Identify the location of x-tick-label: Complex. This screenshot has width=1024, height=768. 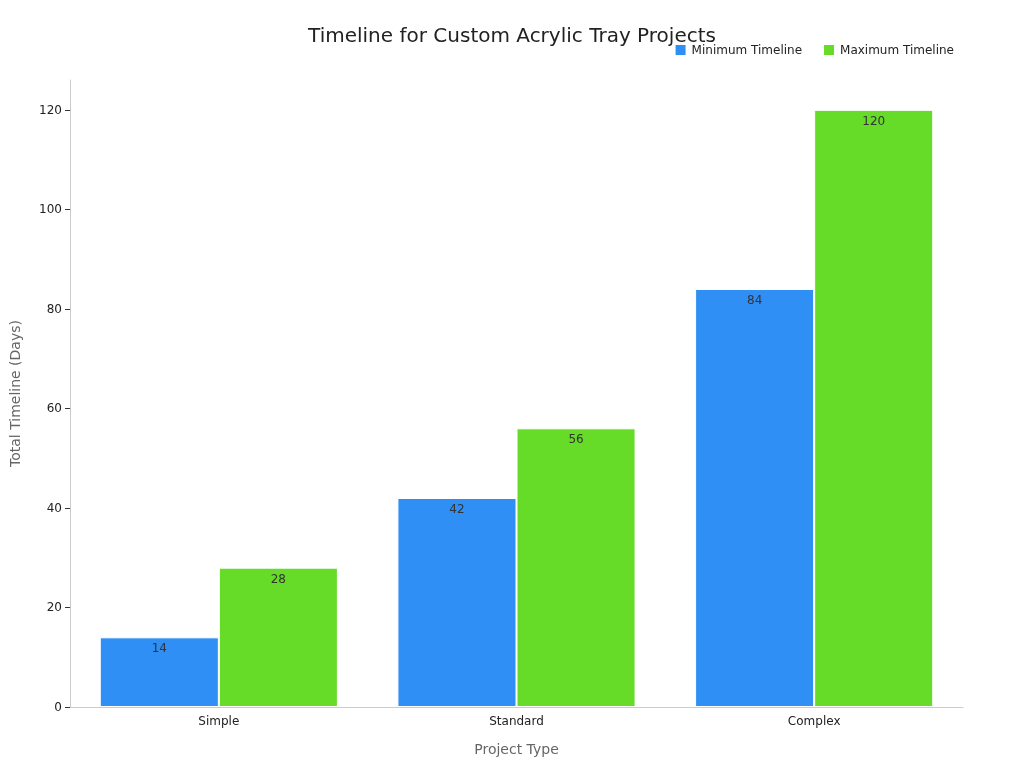
(814, 721).